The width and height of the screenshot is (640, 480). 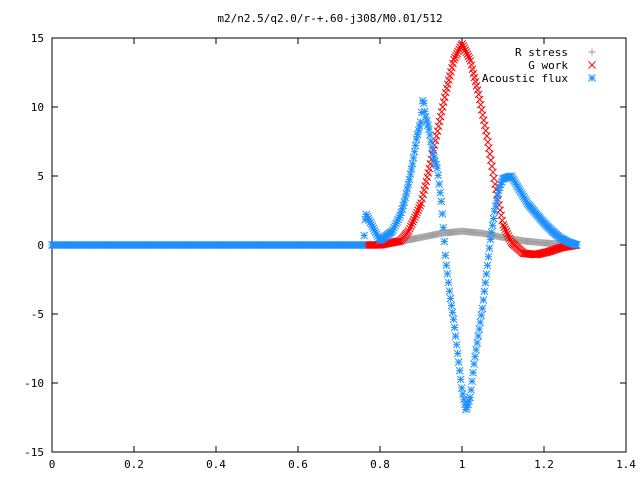 What do you see at coordinates (134, 464) in the screenshot?
I see `x-tick-label: 0.2` at bounding box center [134, 464].